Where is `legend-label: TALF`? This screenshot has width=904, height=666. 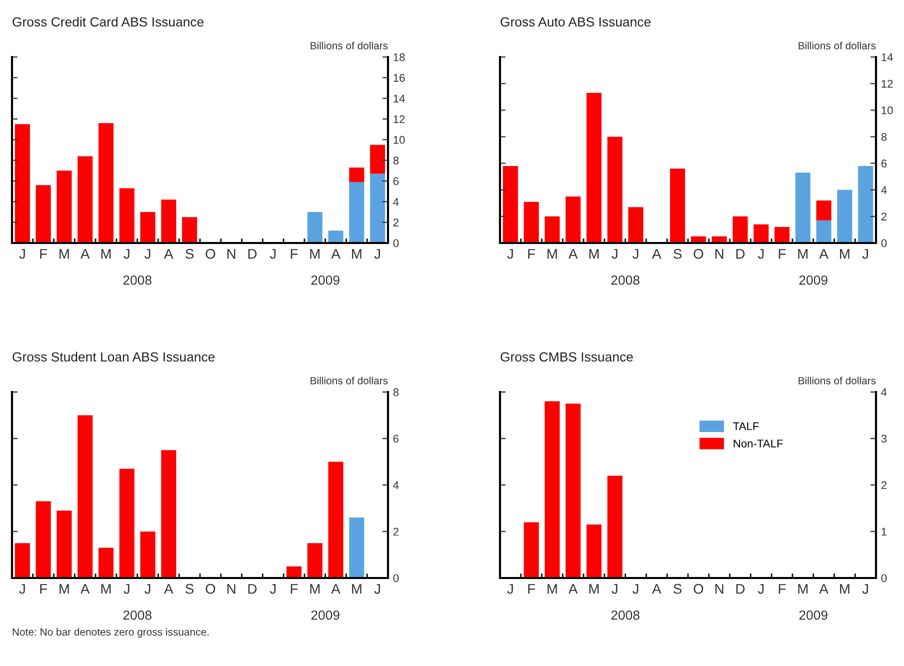 legend-label: TALF is located at coordinates (746, 426).